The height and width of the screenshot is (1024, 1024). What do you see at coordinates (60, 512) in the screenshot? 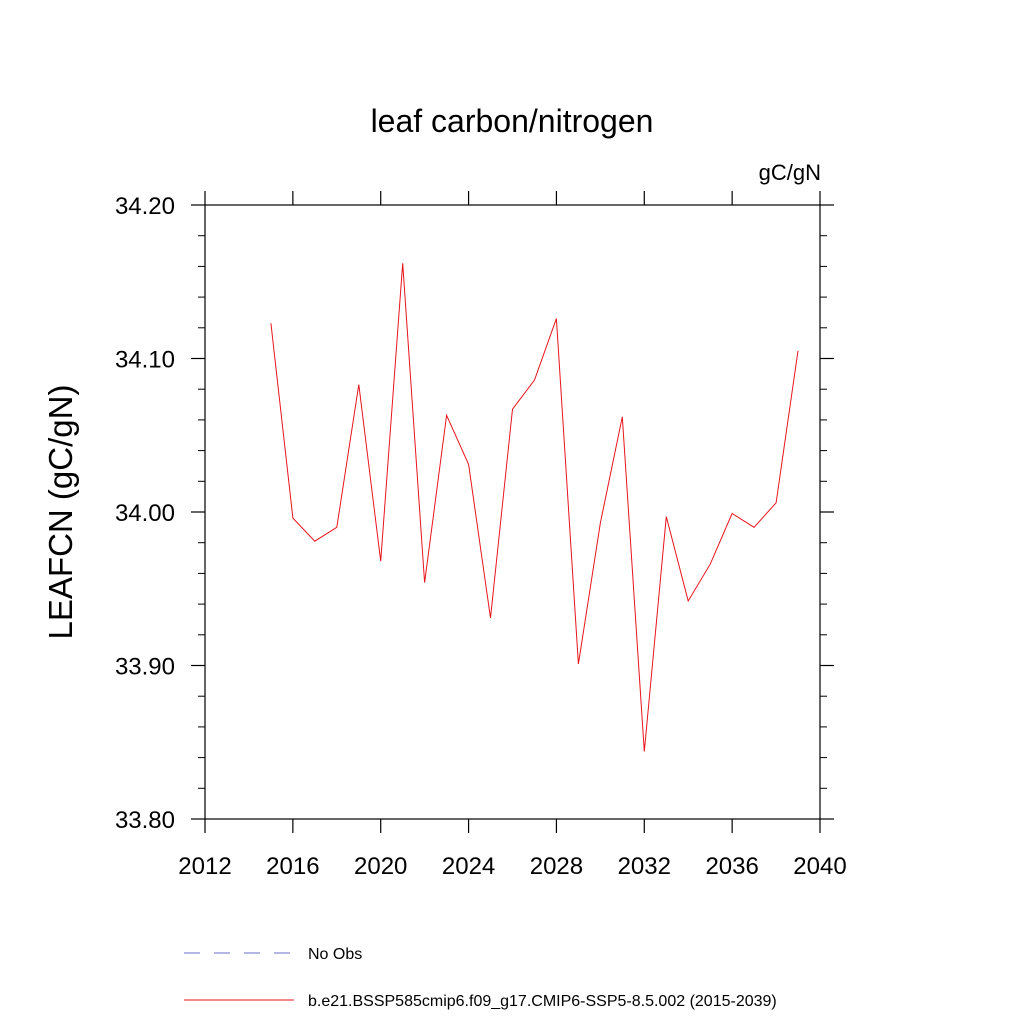
I see `y-axis-label: LEAFCN (gC/gN)` at bounding box center [60, 512].